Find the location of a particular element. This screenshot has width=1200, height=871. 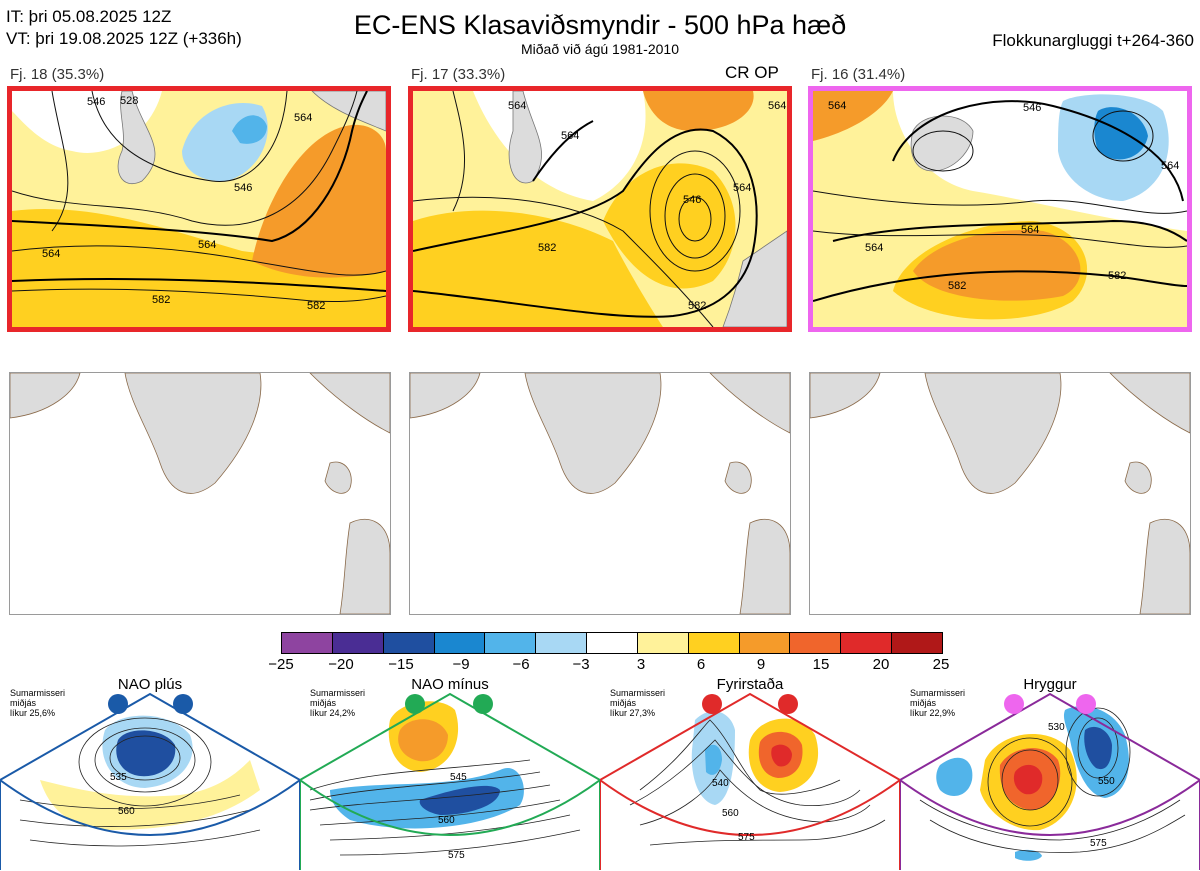

colorbar-tick: −3 is located at coordinates (581, 664).